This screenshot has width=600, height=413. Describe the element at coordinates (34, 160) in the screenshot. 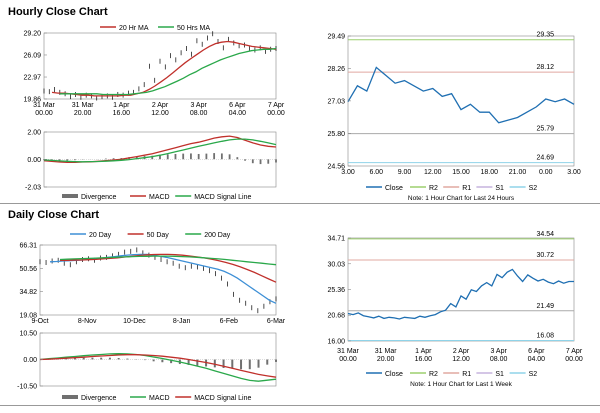

I see `hourly-macd-y-tick: 0.00` at that location.